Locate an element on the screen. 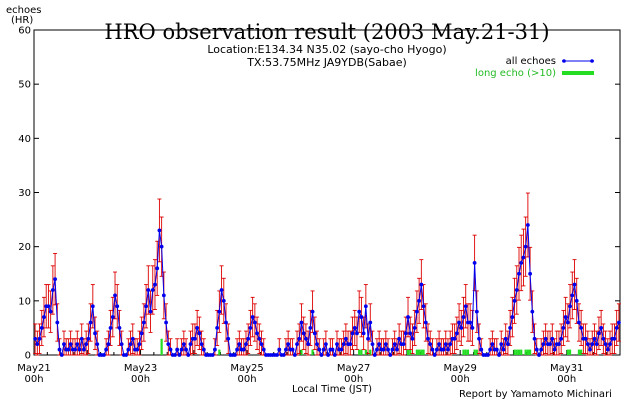 The image size is (640, 400). x-tick-sublabel-5: 00h is located at coordinates (566, 379).